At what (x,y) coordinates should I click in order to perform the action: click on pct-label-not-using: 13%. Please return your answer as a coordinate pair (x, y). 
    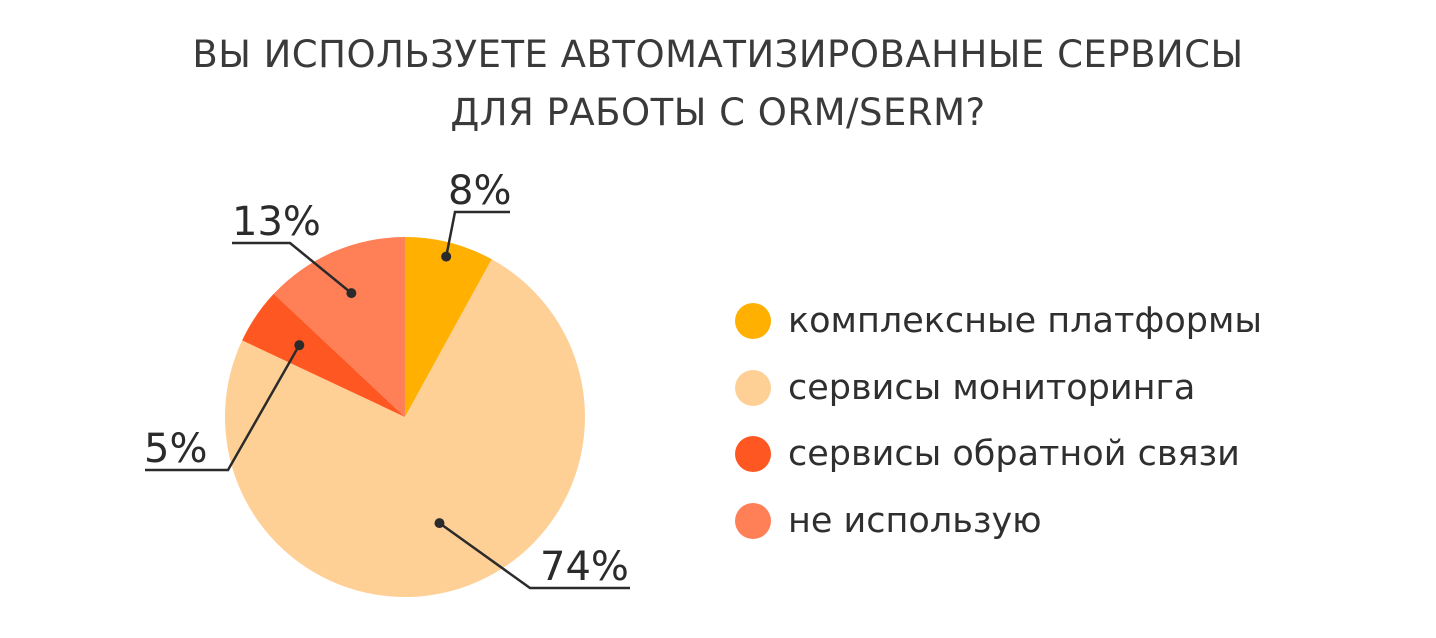
    Looking at the image, I should click on (276, 222).